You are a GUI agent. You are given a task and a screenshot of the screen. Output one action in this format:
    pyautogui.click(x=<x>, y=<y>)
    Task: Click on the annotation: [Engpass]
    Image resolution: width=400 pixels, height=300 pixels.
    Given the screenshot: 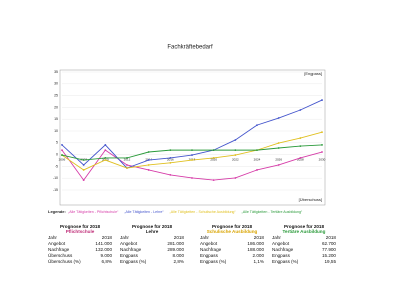 What is the action you would take?
    pyautogui.click(x=313, y=73)
    